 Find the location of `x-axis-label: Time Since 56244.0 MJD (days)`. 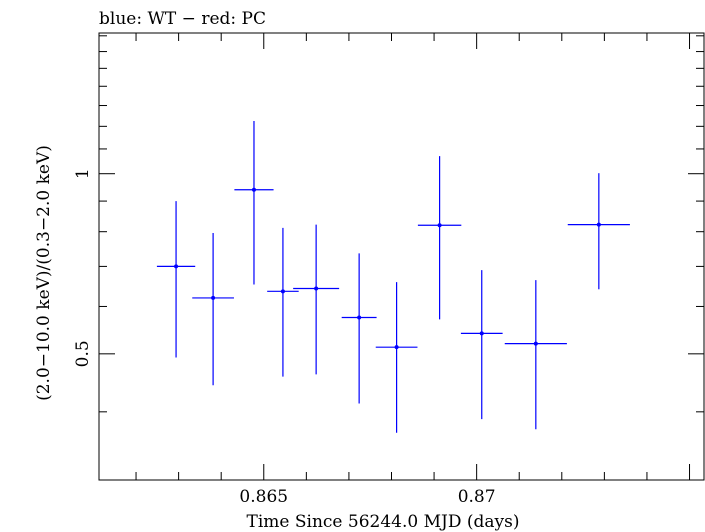

x-axis-label: Time Since 56244.0 MJD (days) is located at coordinates (383, 522).